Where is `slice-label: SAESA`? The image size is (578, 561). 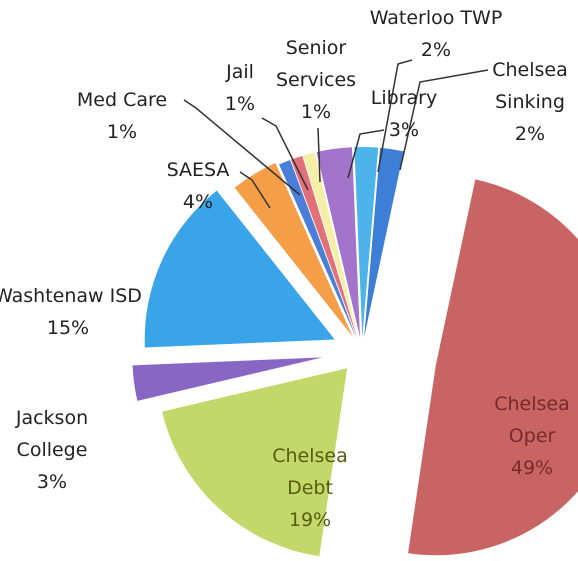 slice-label: SAESA is located at coordinates (198, 170).